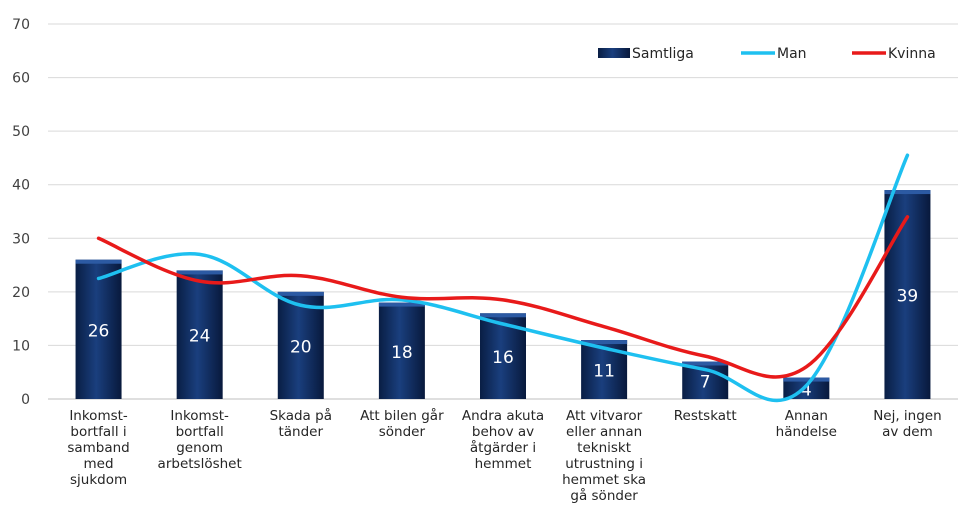  What do you see at coordinates (503, 464) in the screenshot?
I see `x-category-label-line: hemmet` at bounding box center [503, 464].